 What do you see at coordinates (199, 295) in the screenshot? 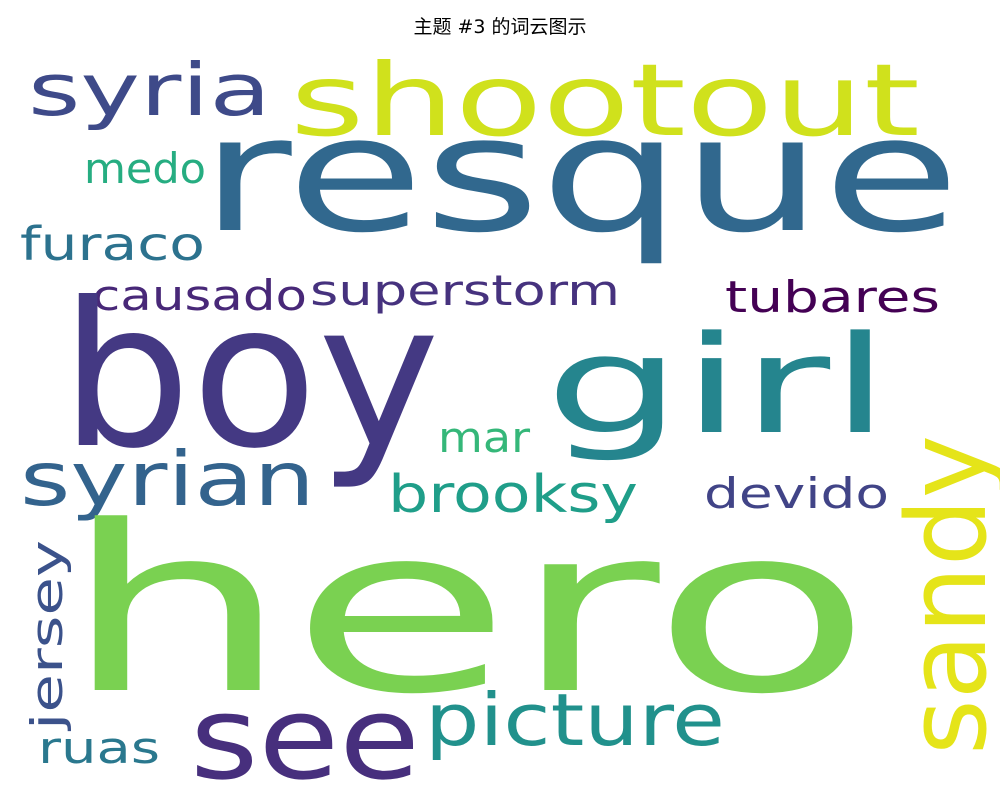
I see `word-causado: causado` at bounding box center [199, 295].